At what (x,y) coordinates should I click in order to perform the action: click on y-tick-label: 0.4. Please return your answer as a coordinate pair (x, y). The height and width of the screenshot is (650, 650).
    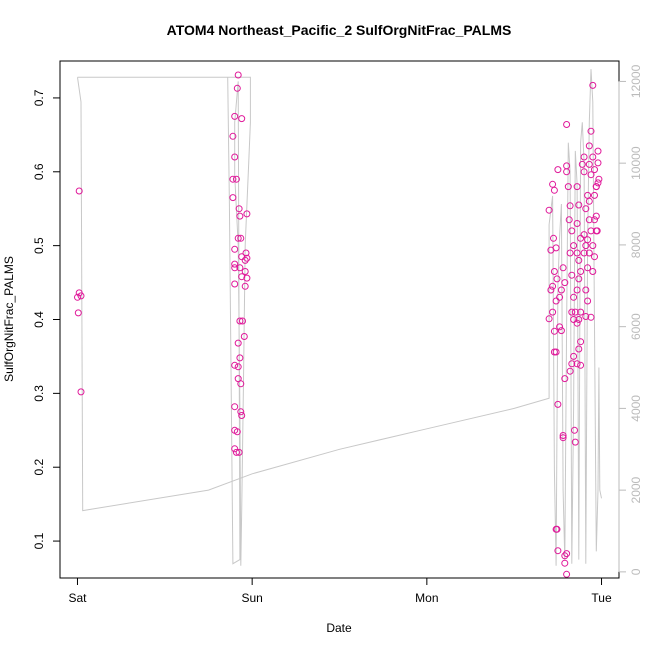
    Looking at the image, I should click on (39, 319).